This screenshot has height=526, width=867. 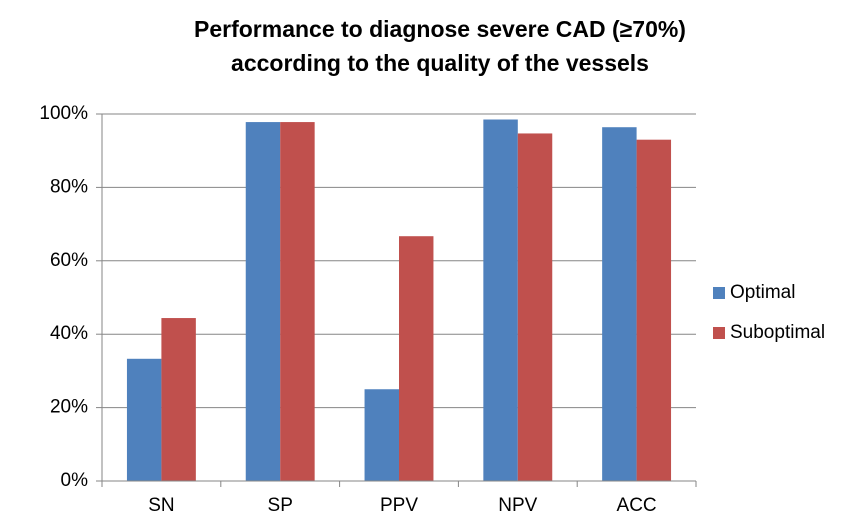 What do you see at coordinates (69, 186) in the screenshot?
I see `y-tick-label: 80%` at bounding box center [69, 186].